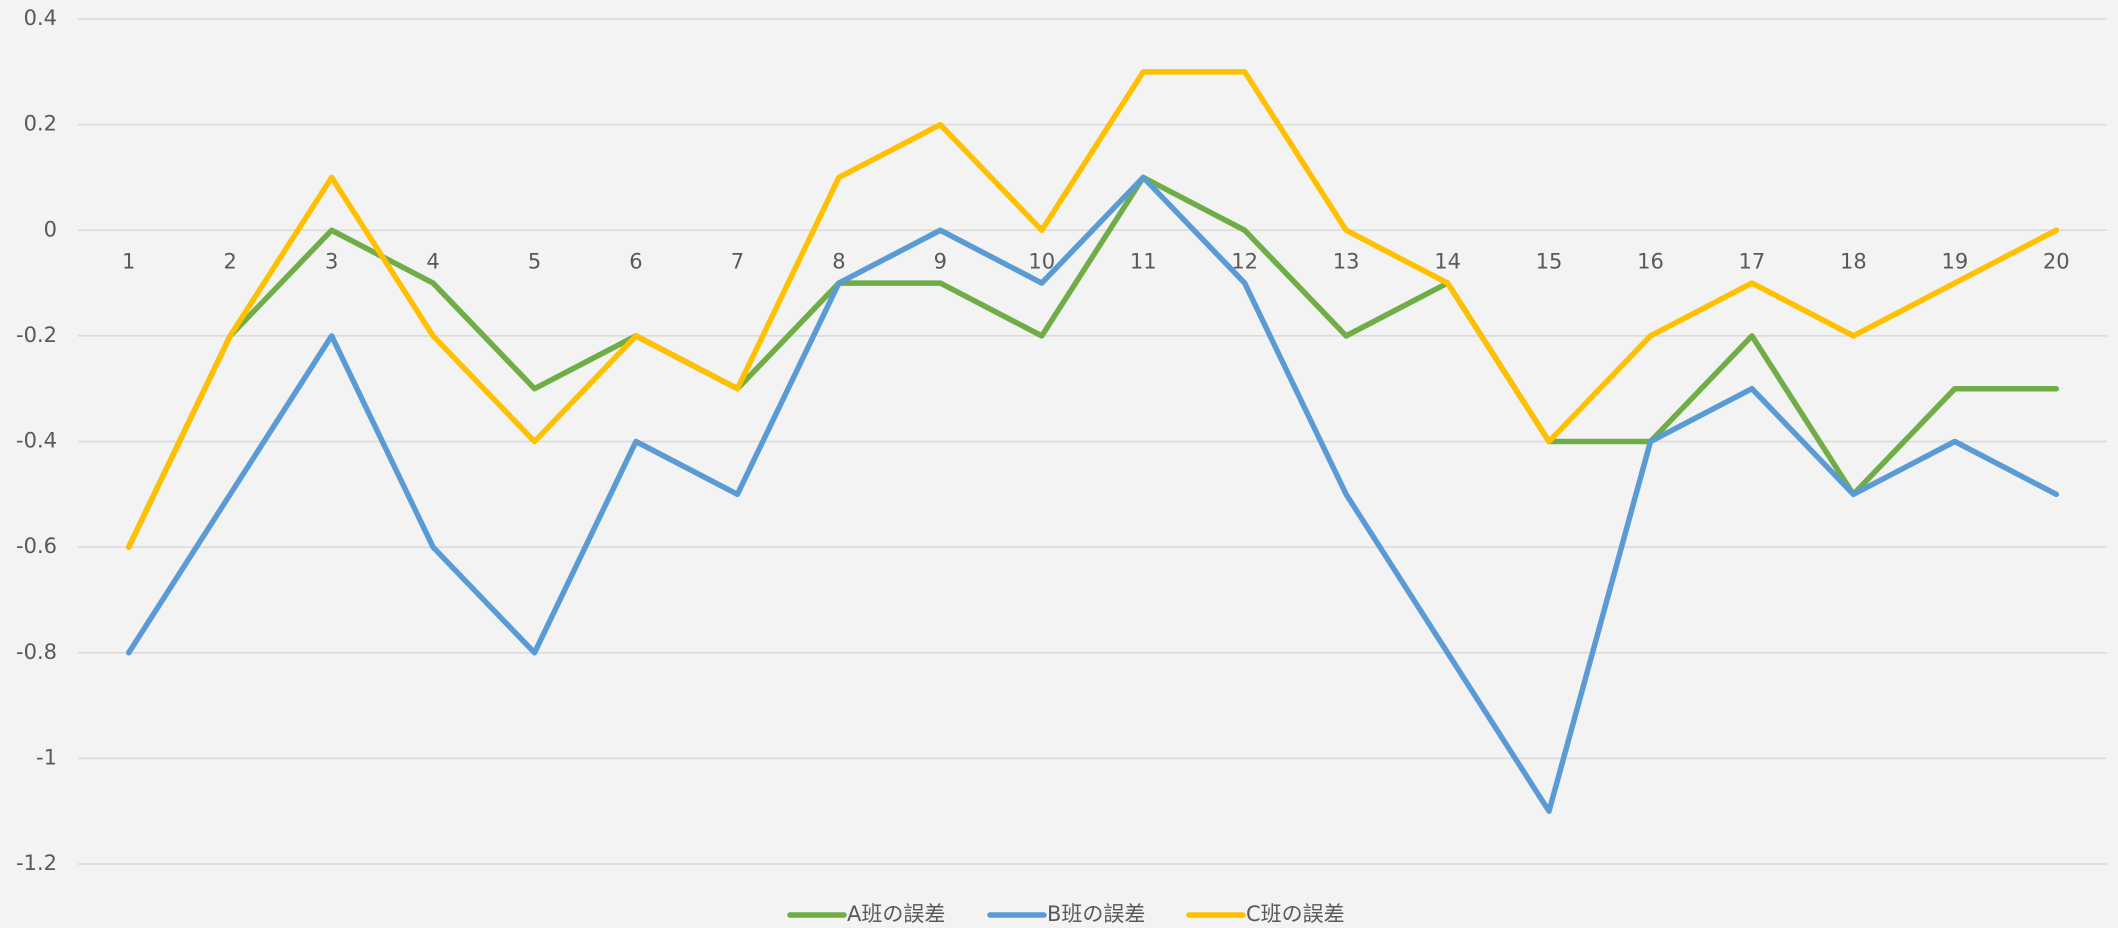 This screenshot has width=2118, height=928. What do you see at coordinates (36, 652) in the screenshot?
I see `y-tick-label: -0.8` at bounding box center [36, 652].